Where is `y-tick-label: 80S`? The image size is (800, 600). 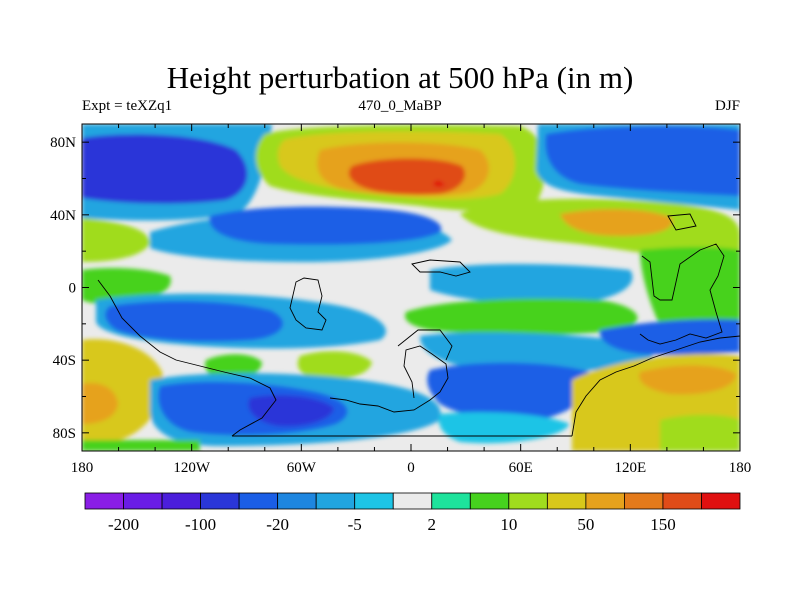
y-tick-label: 80S is located at coordinates (64, 434).